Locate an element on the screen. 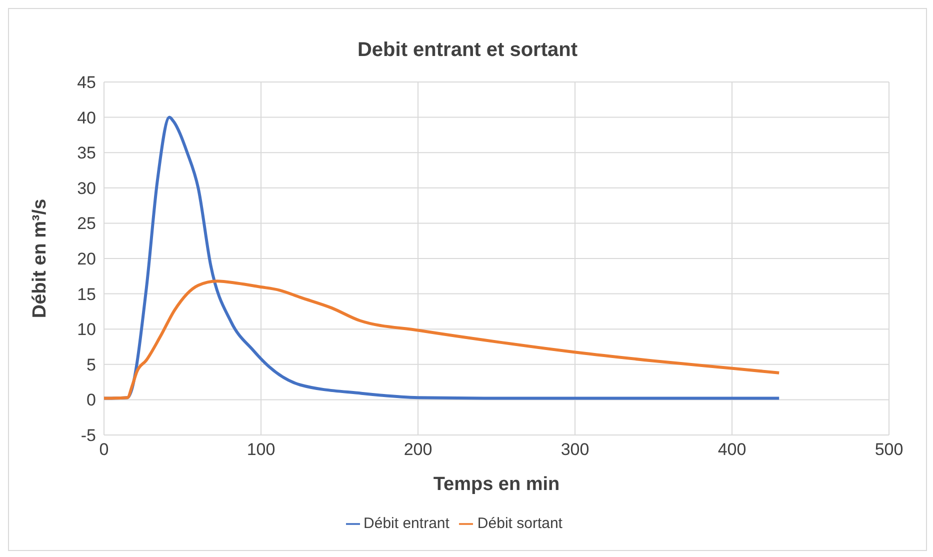  y-tick-label: 30 is located at coordinates (86, 188).